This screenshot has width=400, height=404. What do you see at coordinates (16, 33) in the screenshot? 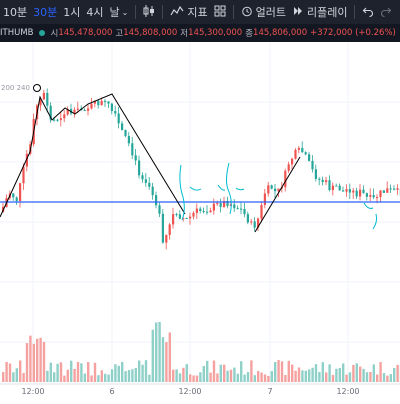
I see `symbol-name: ITHUMB` at bounding box center [16, 33].